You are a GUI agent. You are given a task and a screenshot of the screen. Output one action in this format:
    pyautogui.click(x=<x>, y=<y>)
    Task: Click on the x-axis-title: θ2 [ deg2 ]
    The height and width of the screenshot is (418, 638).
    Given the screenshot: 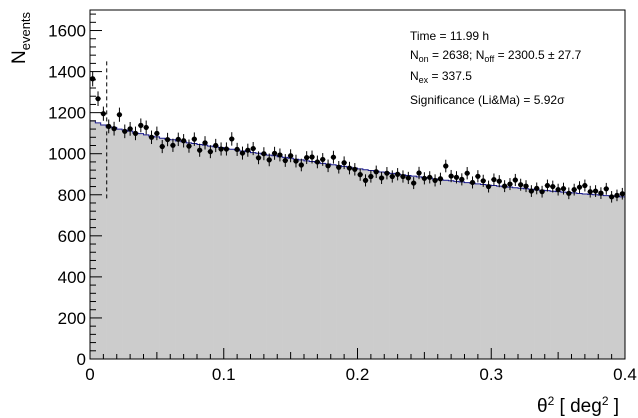 What is the action you would take?
    pyautogui.click(x=578, y=405)
    